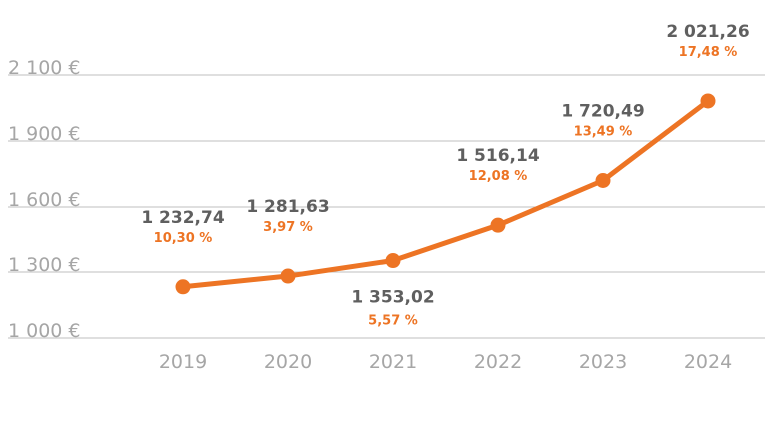  Describe the element at coordinates (393, 321) in the screenshot. I see `percent-label: 5,57 %` at that location.